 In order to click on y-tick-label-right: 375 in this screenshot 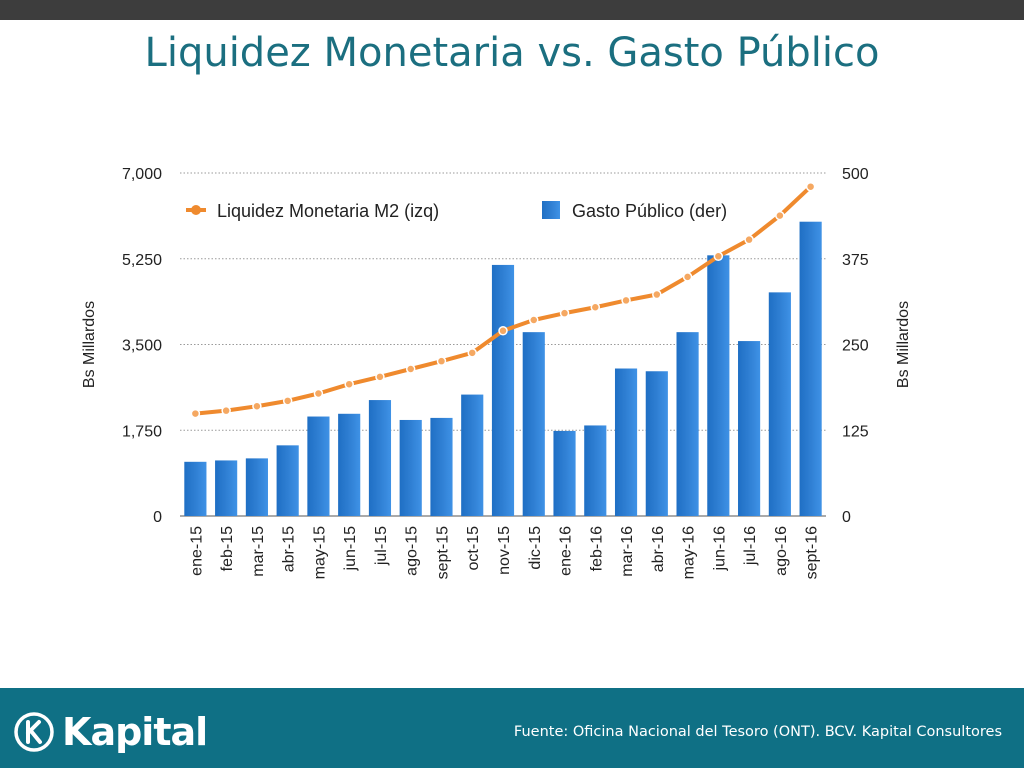, I will do `click(855, 260)`.